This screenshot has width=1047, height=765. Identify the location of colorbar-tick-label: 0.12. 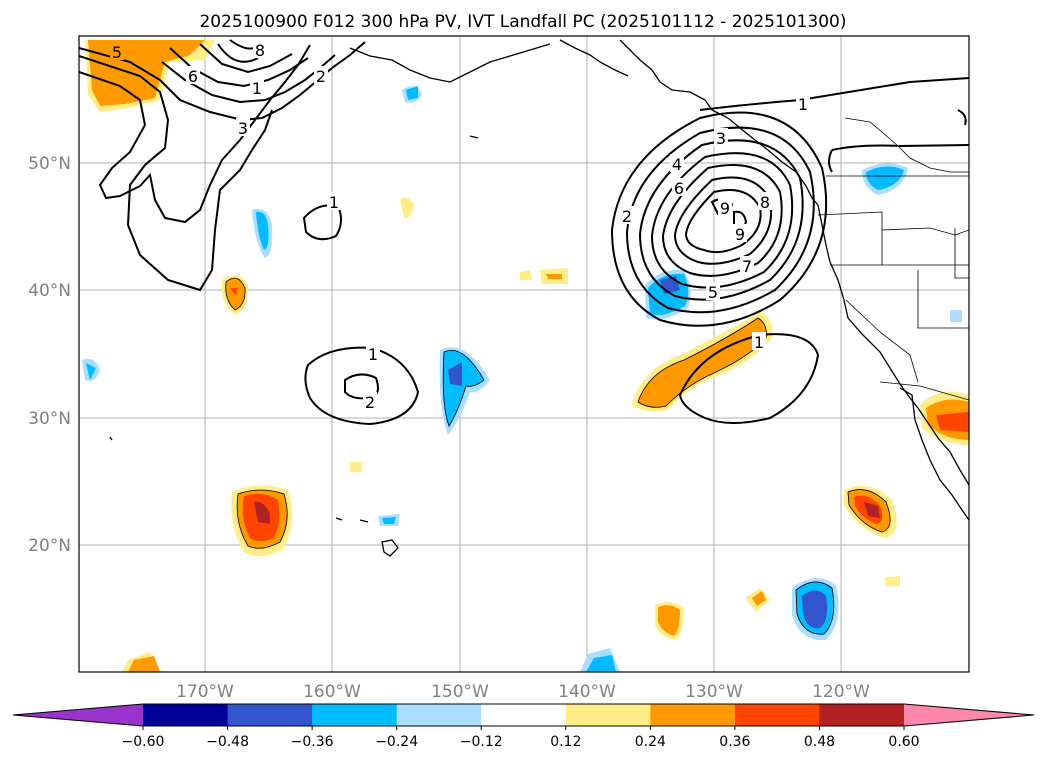
(565, 742).